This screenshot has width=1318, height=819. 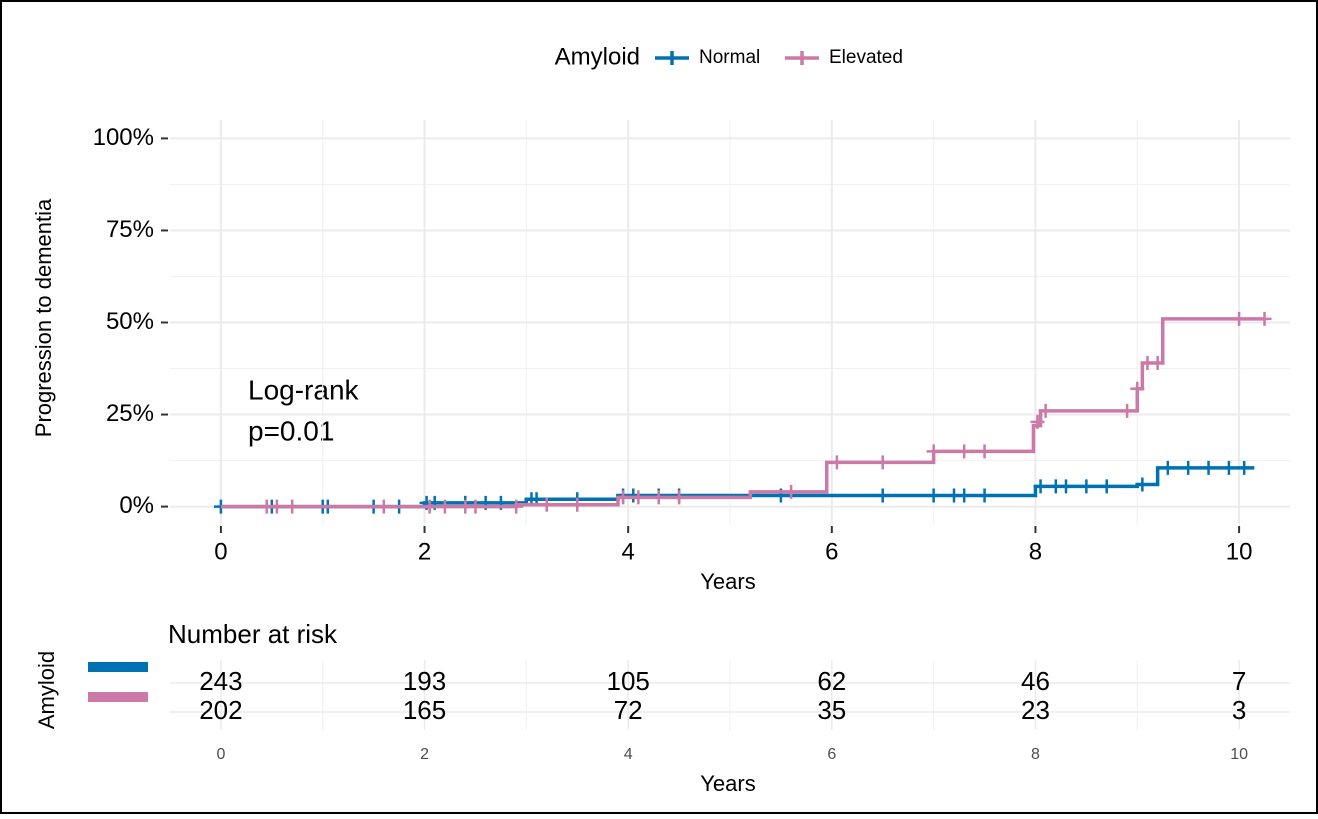 What do you see at coordinates (130, 413) in the screenshot?
I see `y-tick-label: 25%` at bounding box center [130, 413].